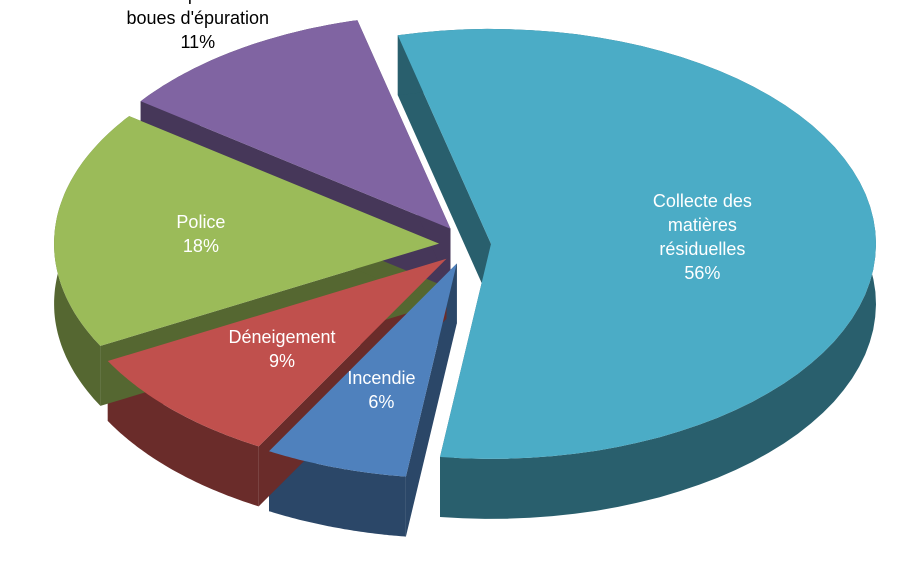  I want to click on data-label: Transport des boues d'épuration 11%, so click(198, 27).